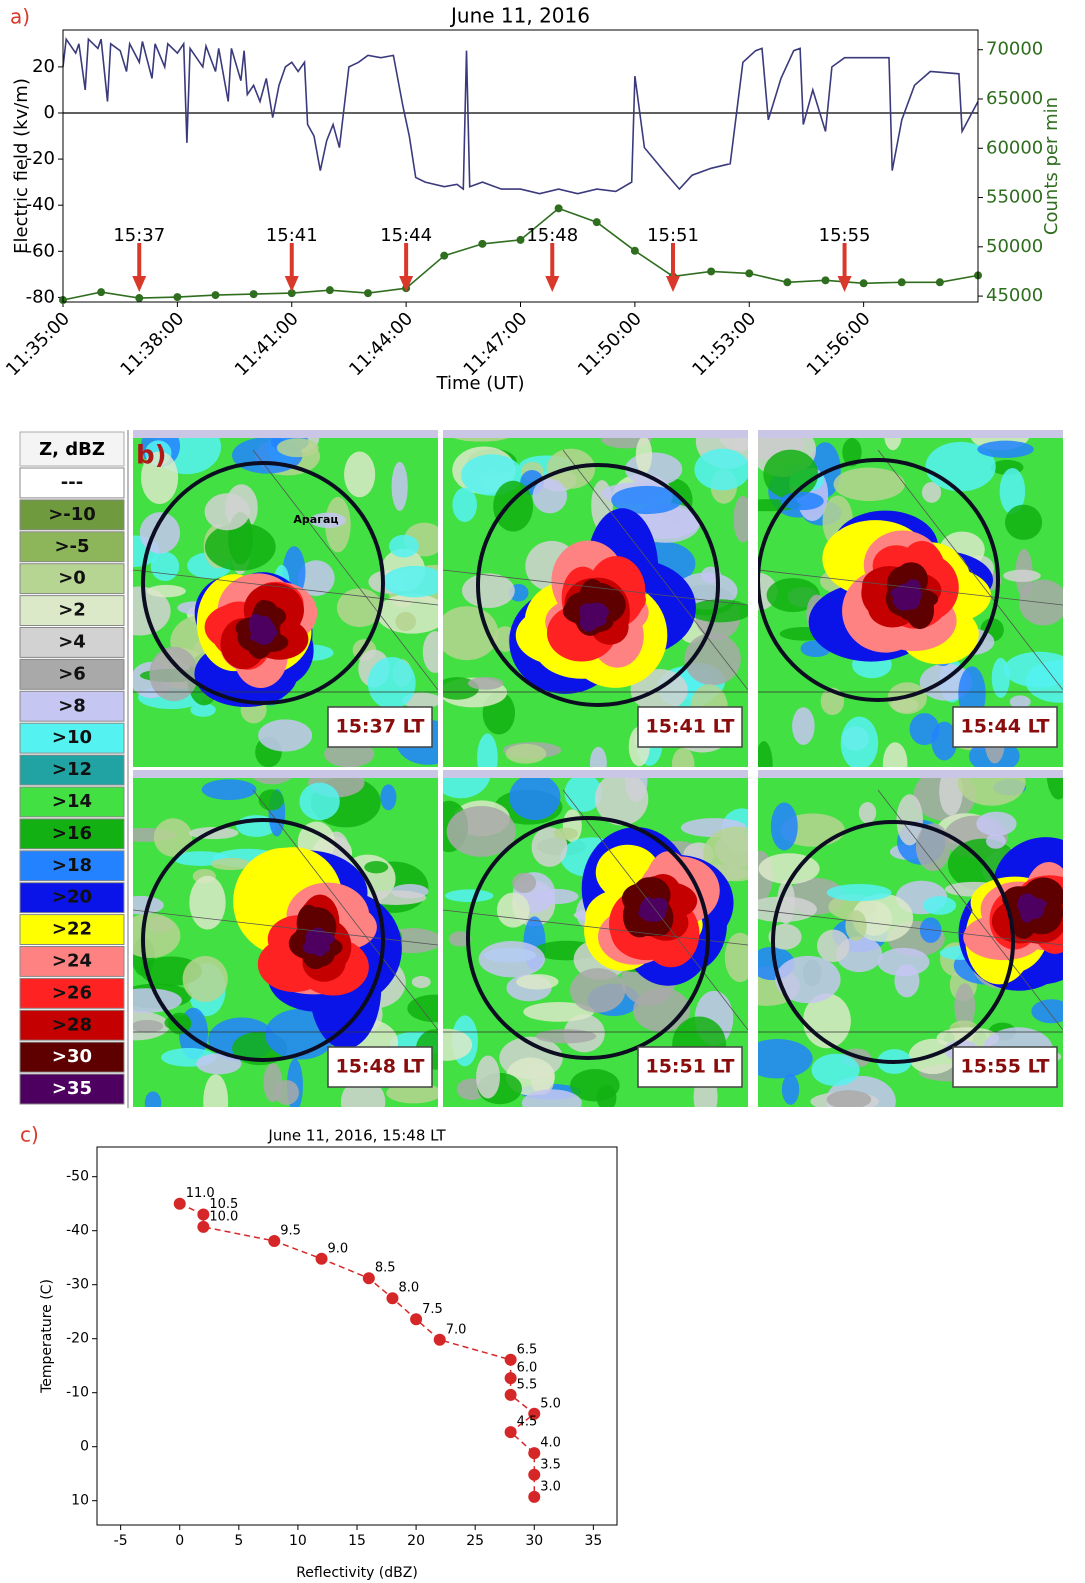 This screenshot has width=1085, height=1583. What do you see at coordinates (527, 1349) in the screenshot?
I see `point-label: 6.5` at bounding box center [527, 1349].